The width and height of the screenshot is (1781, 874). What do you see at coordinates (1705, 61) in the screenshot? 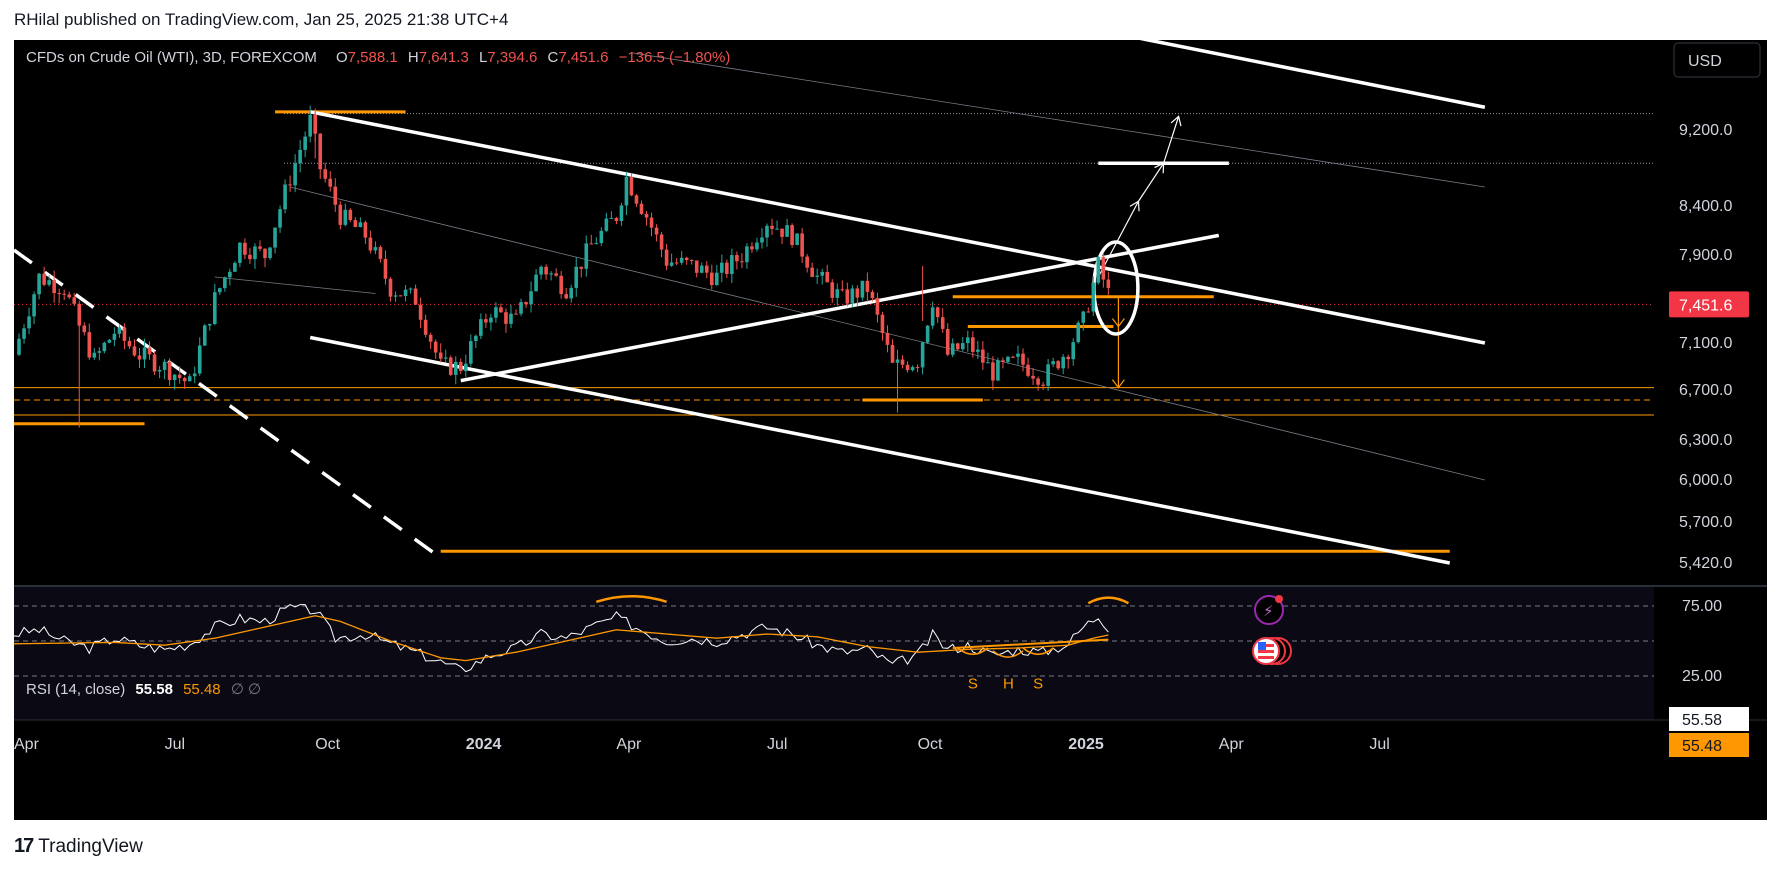
I see `currency-label: USD` at bounding box center [1705, 61].